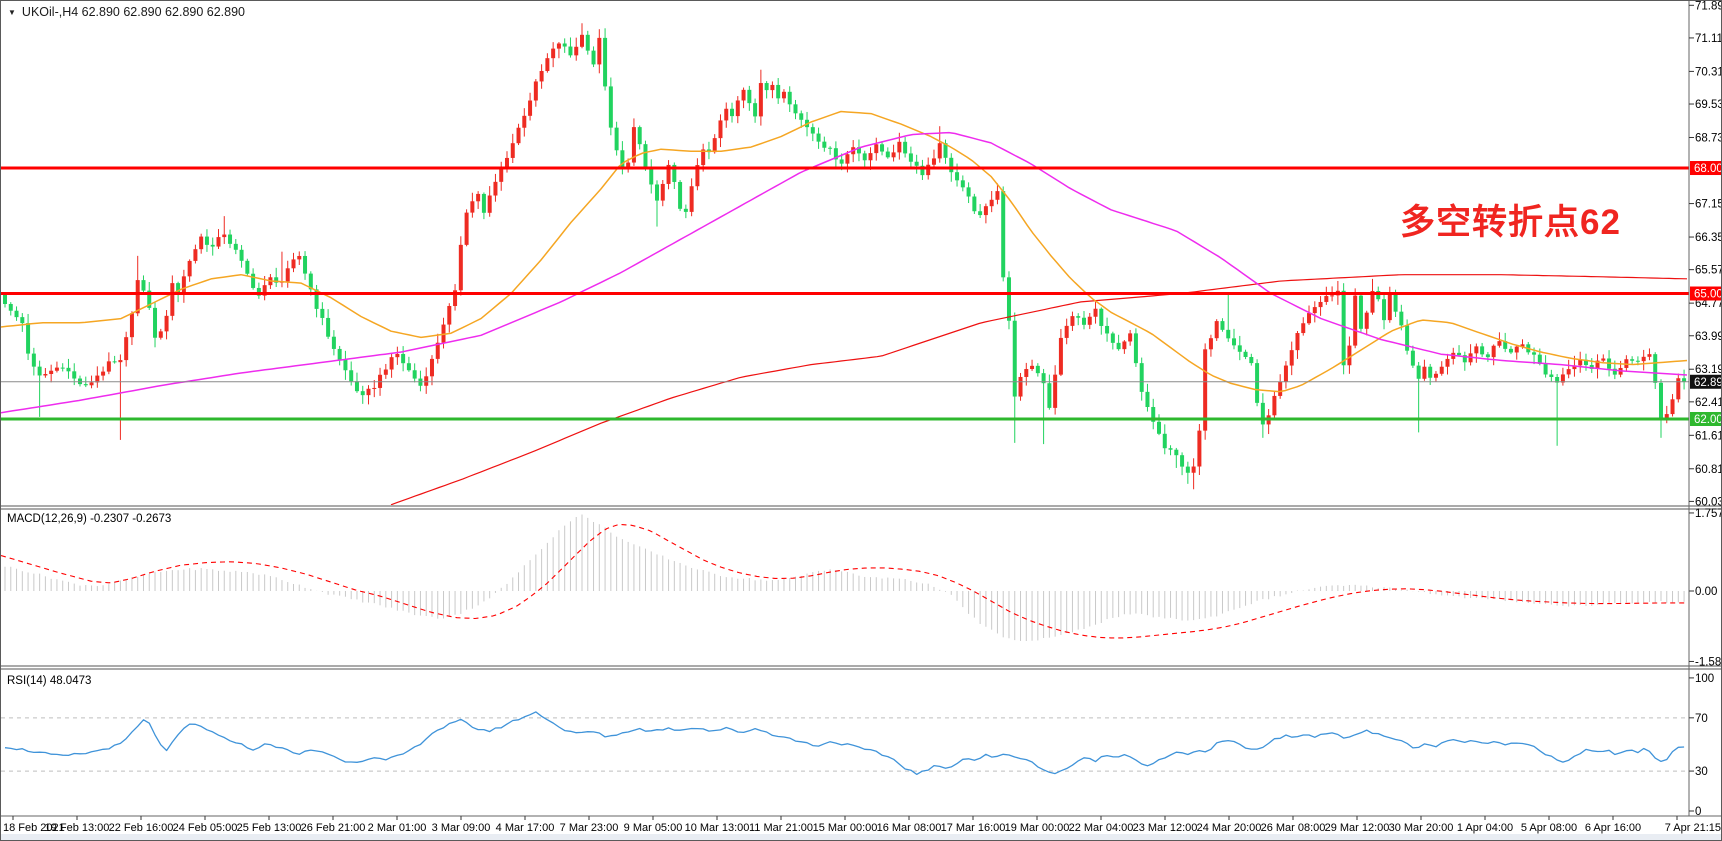  I want to click on price-tick-label: 60.810, so click(1708, 470).